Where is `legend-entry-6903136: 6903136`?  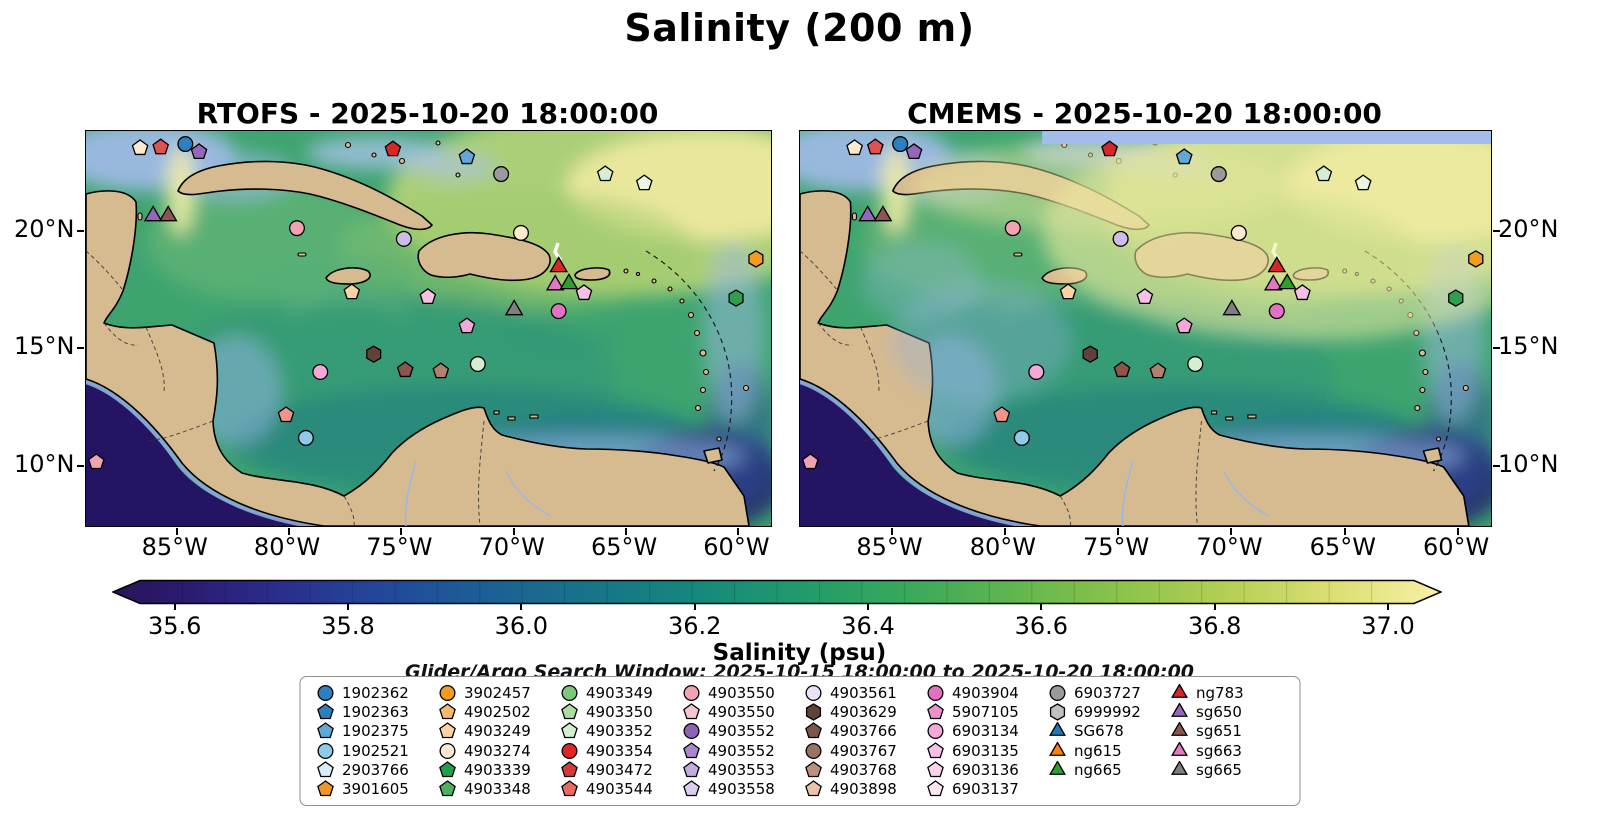 legend-entry-6903136: 6903136 is located at coordinates (982, 769).